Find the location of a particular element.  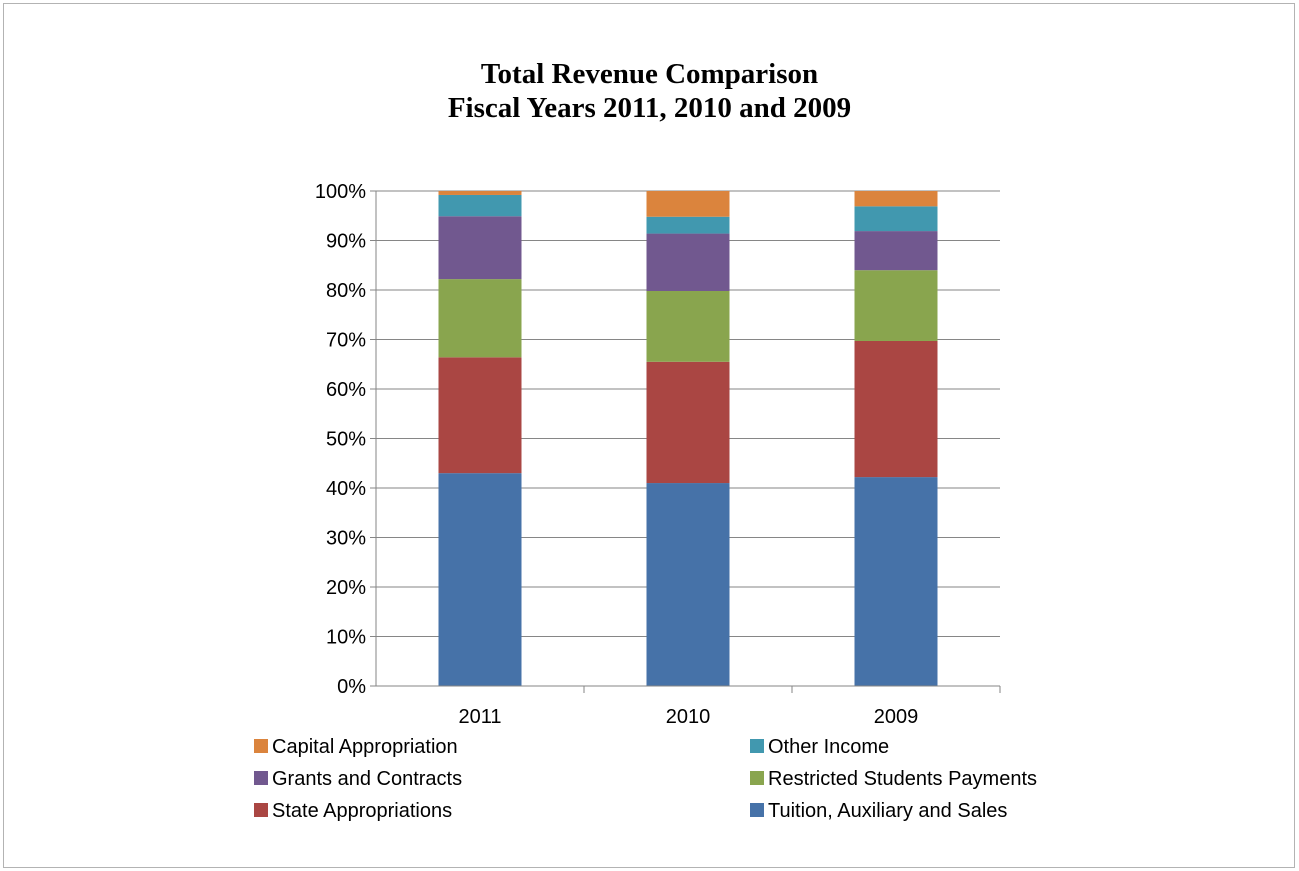

y-tick-label: 60% is located at coordinates (346, 390).